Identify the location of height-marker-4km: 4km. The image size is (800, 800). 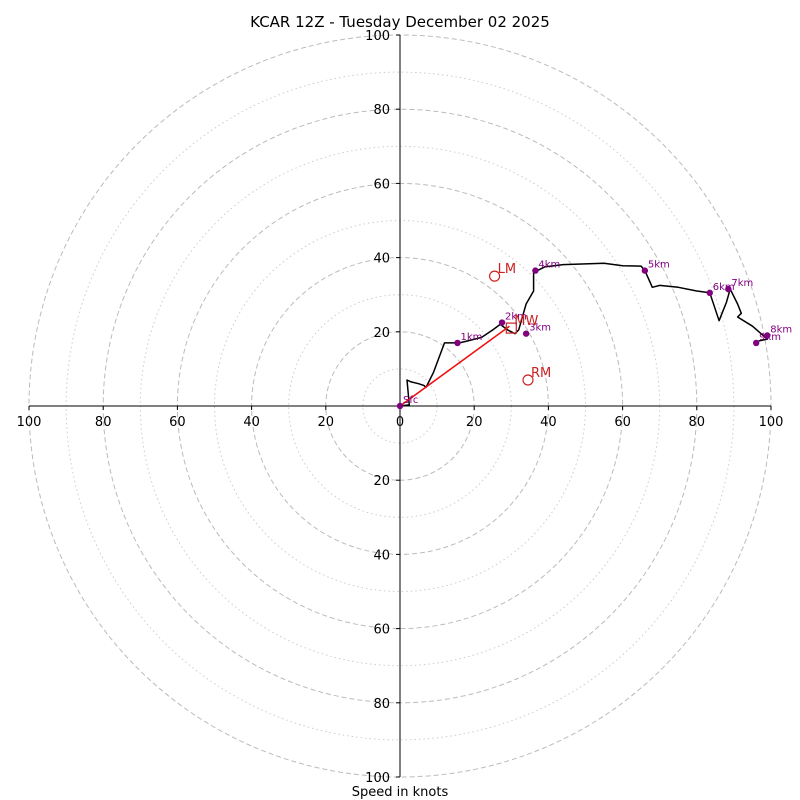
(546, 267).